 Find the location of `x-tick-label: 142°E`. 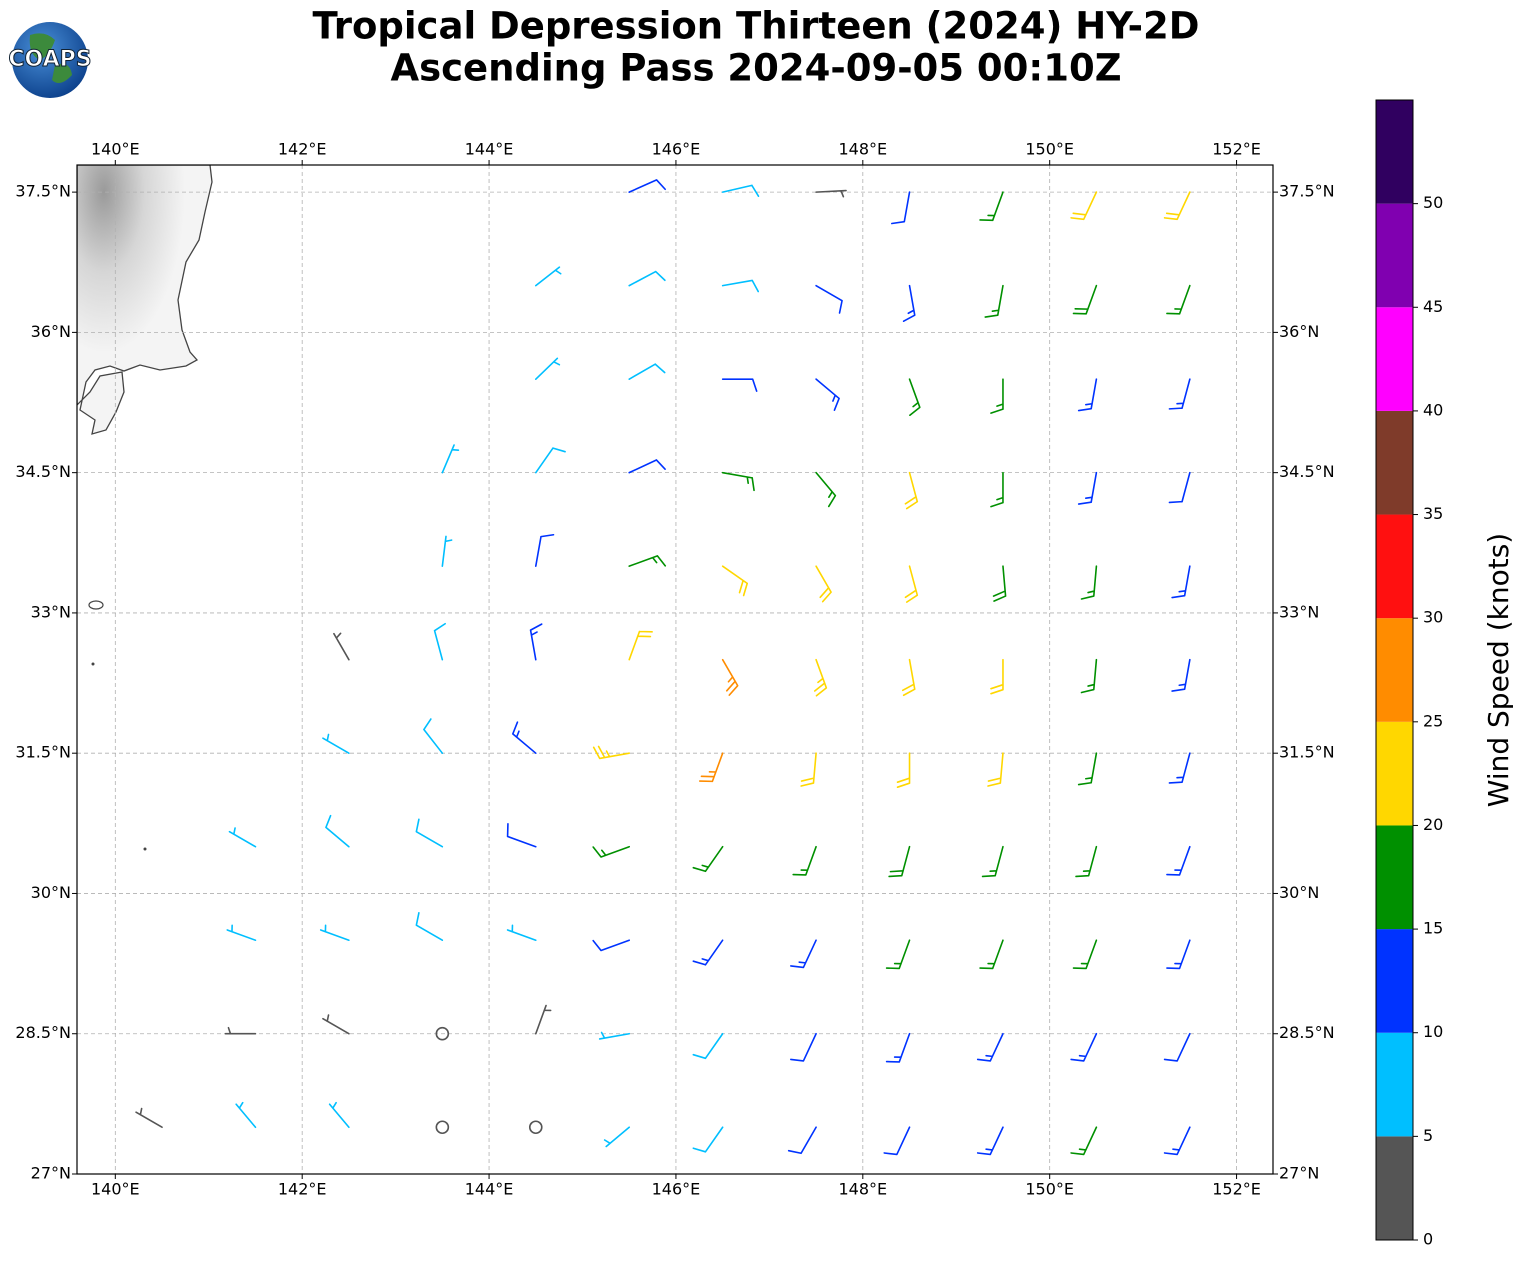

x-tick-label: 142°E is located at coordinates (302, 149).